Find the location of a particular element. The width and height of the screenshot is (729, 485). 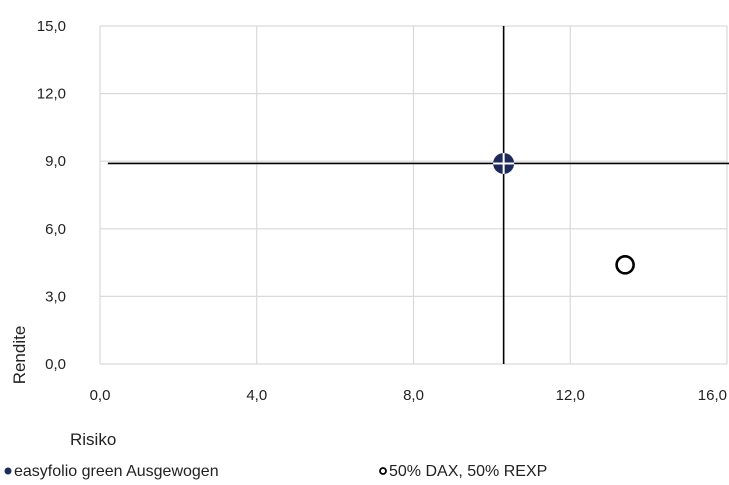

data-points is located at coordinates (564, 213).